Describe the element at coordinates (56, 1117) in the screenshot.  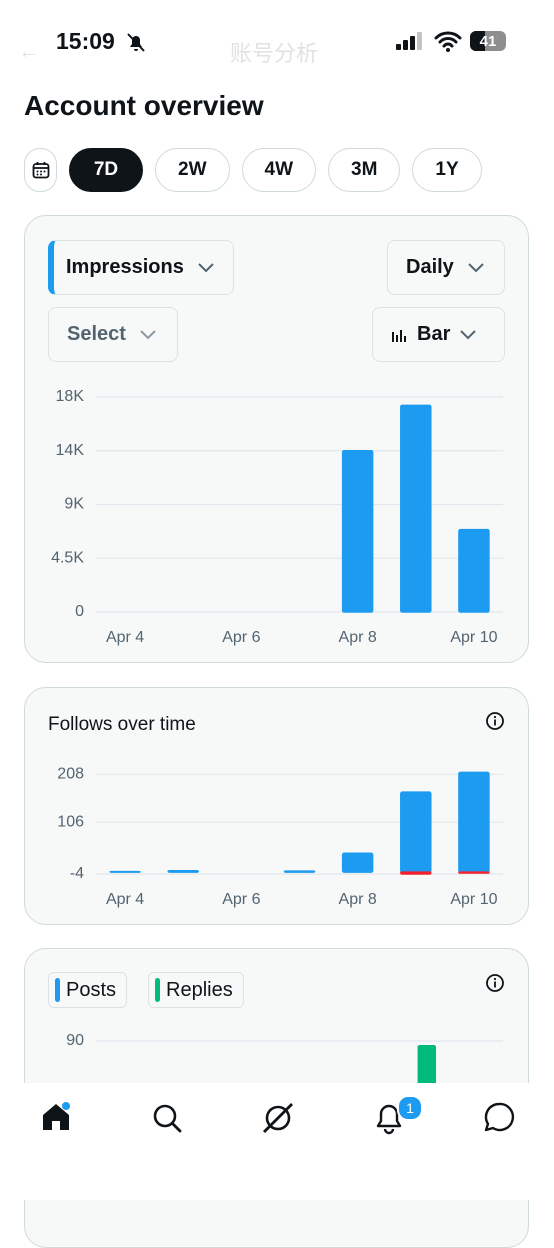
I see `home-tab` at that location.